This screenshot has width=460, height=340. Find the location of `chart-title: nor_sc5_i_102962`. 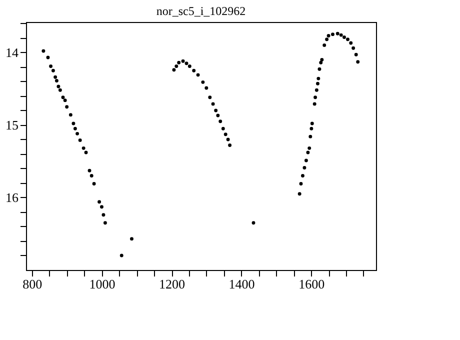

chart-title: nor_sc5_i_102962 is located at coordinates (201, 11).